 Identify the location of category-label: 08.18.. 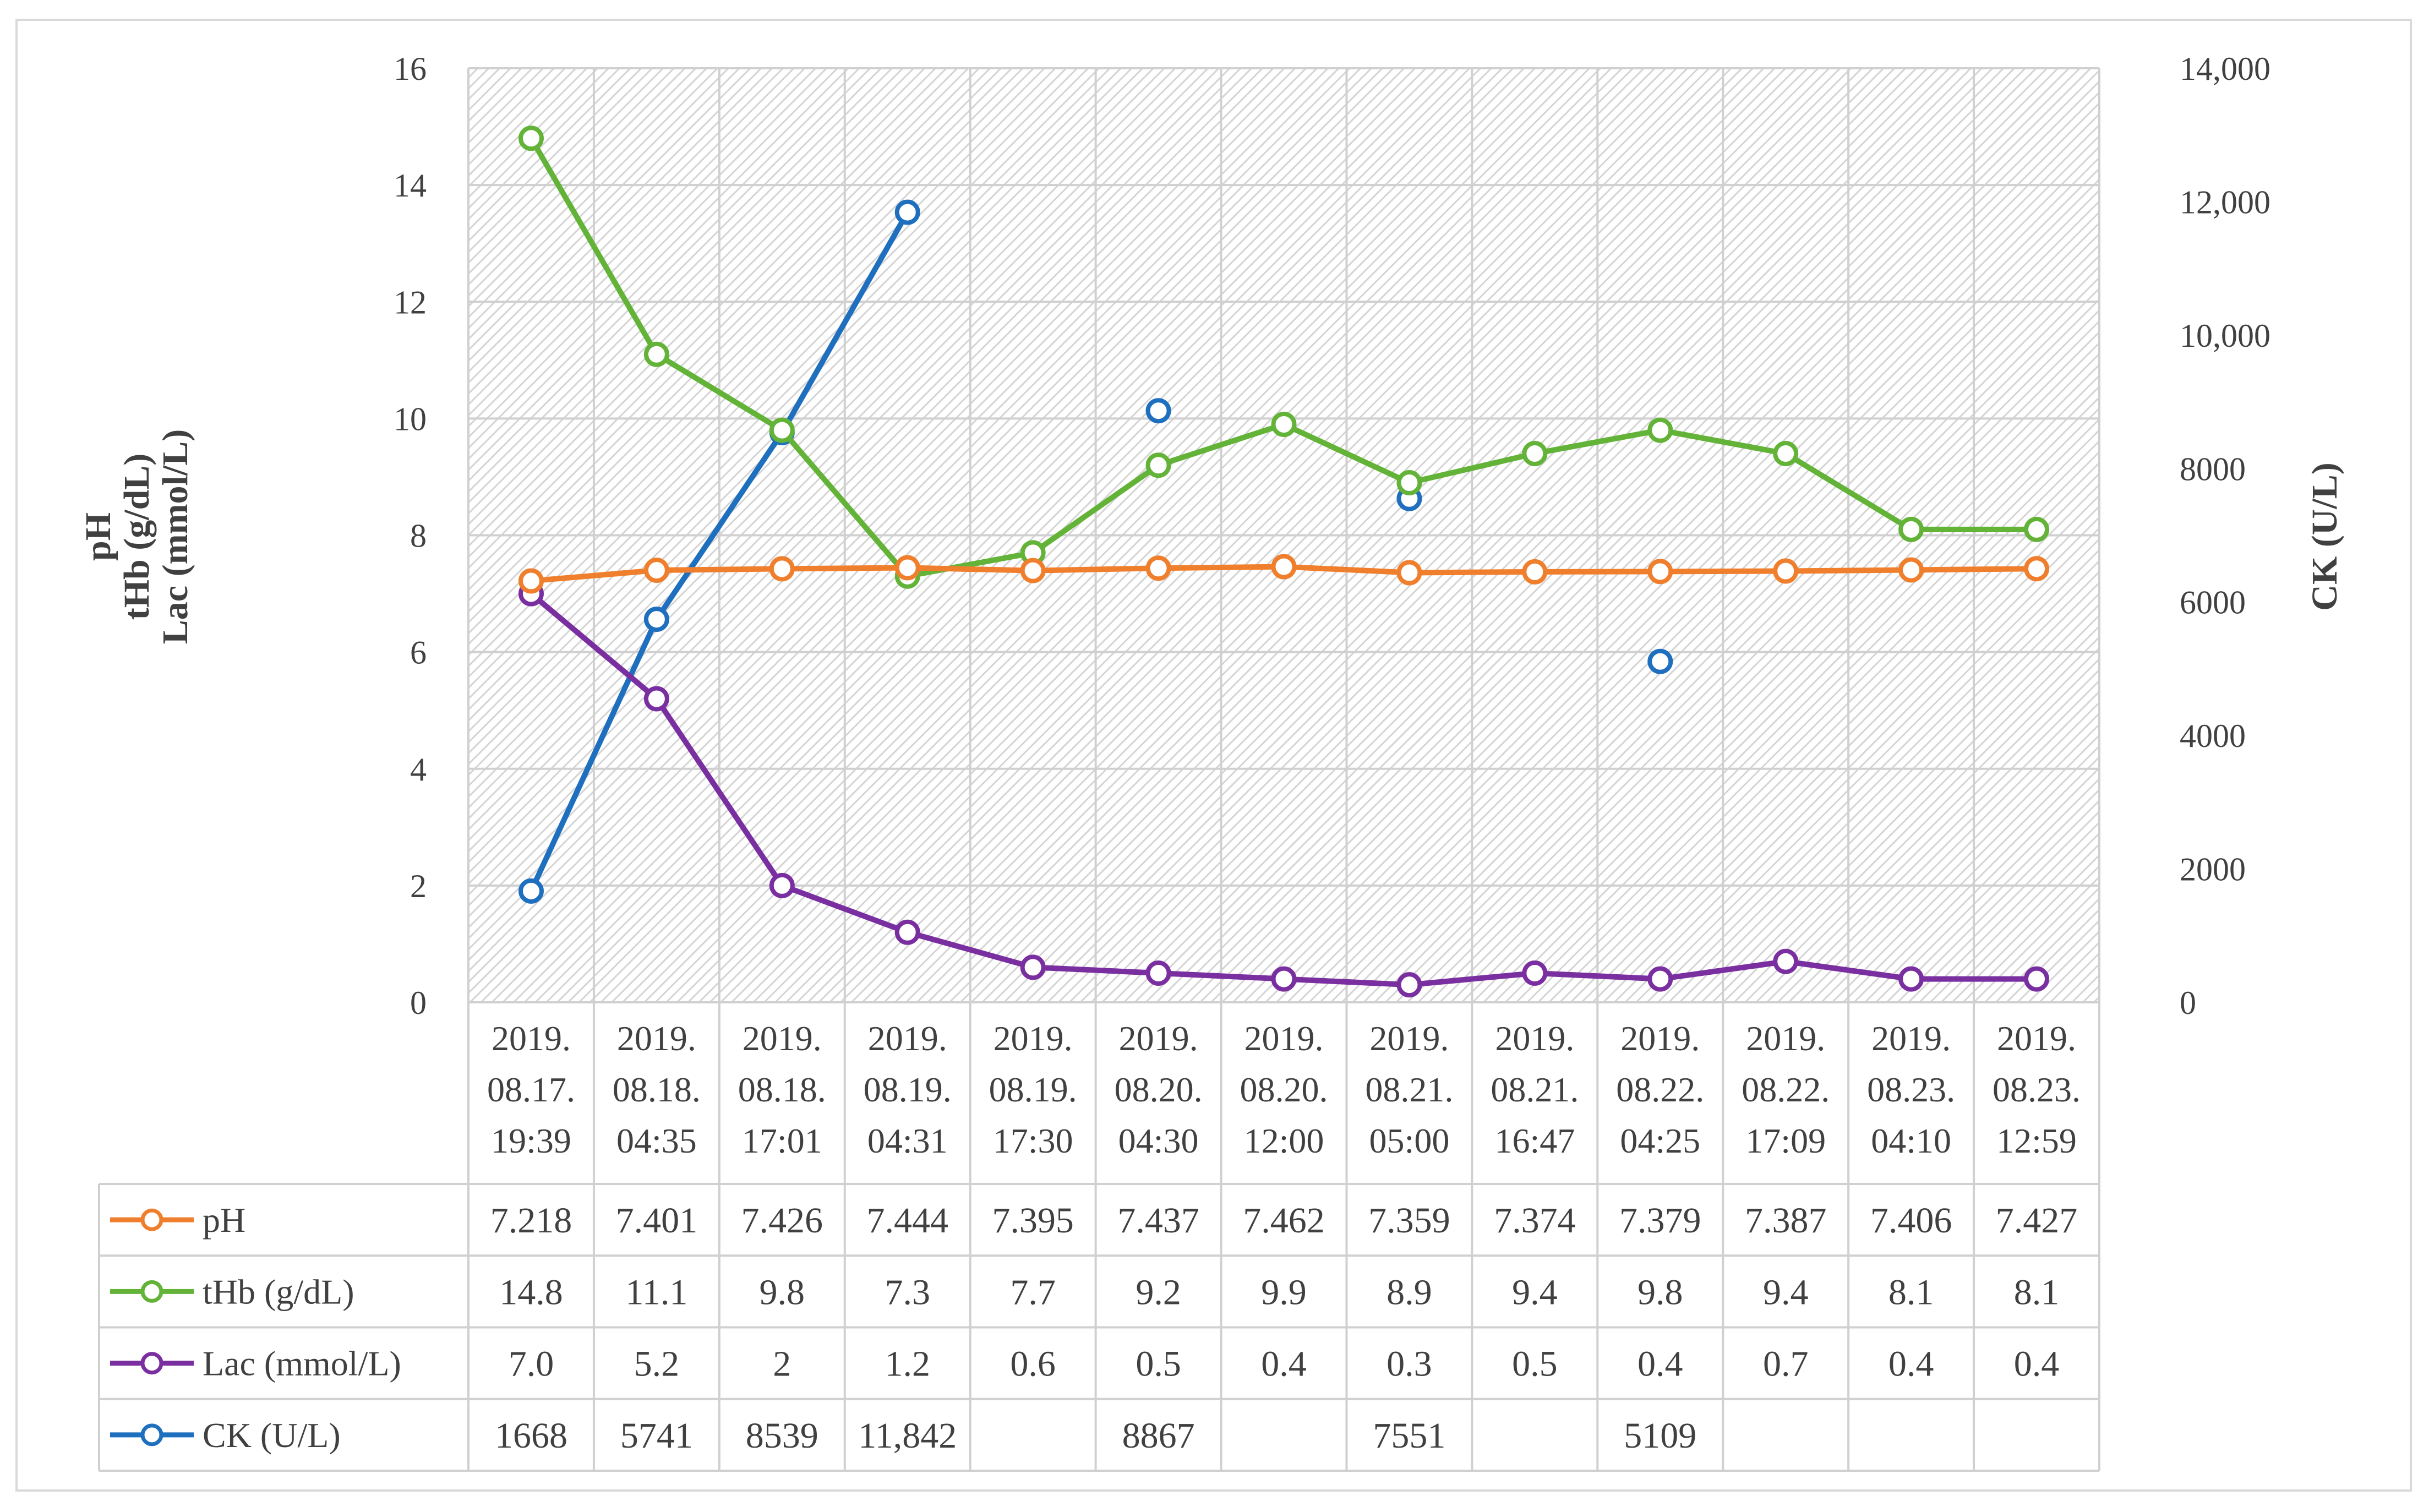
(782, 1089).